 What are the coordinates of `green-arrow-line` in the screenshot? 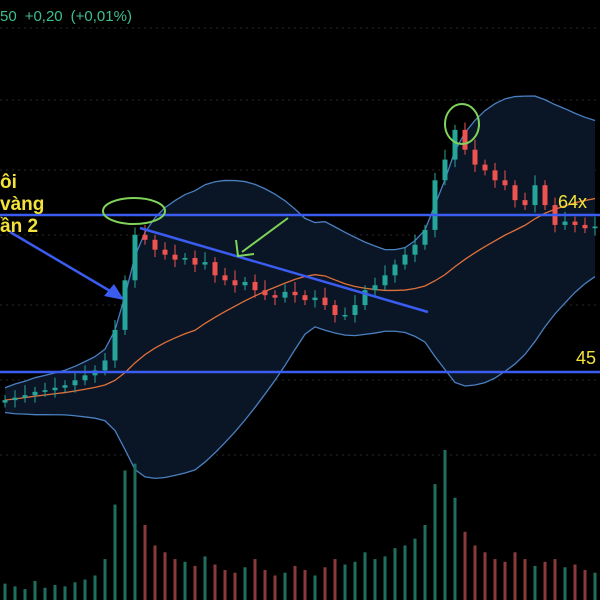 It's located at (265, 235).